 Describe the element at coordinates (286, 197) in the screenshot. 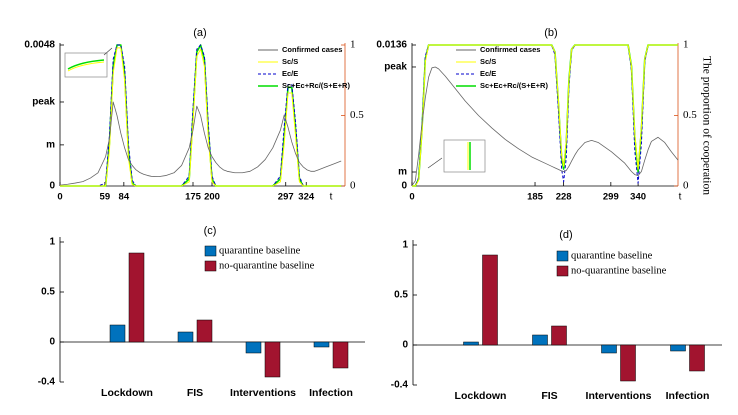

I see `x-tick-label: 297` at that location.